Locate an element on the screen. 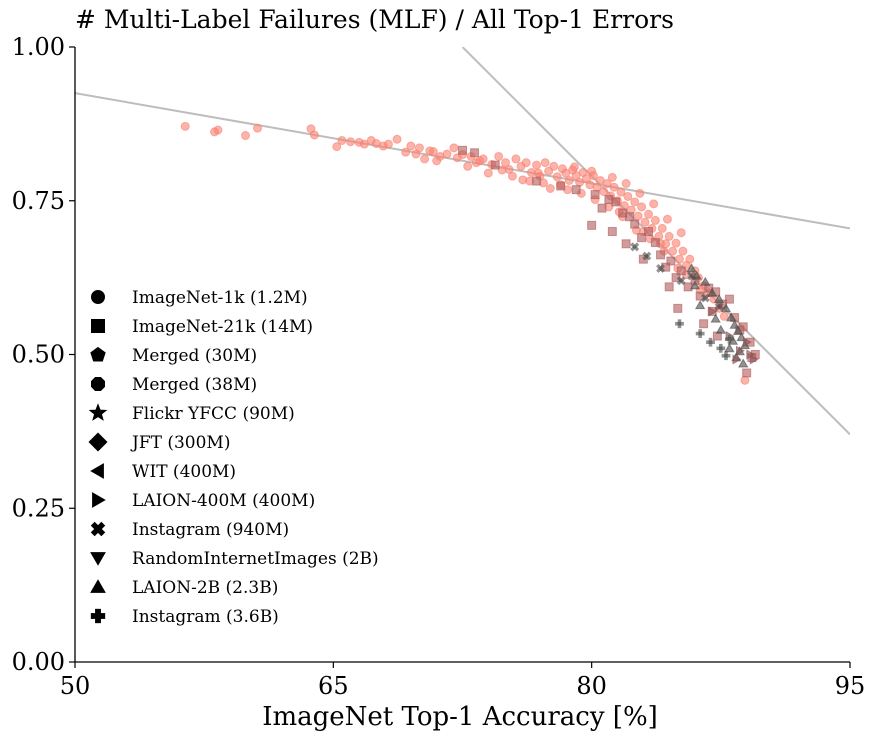  legend-label: ImageNet-1k (1.2M) is located at coordinates (220, 298).